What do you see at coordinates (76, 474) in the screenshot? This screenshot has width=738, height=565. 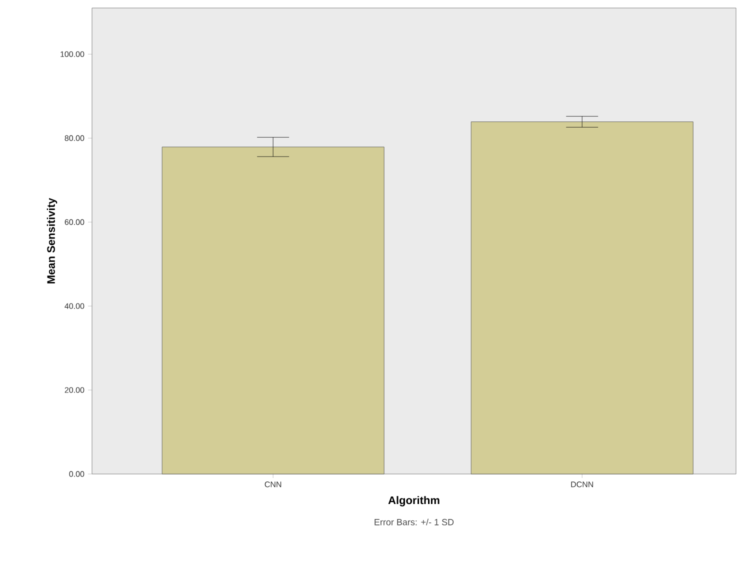 I see `y-tick-label: 0.00` at bounding box center [76, 474].